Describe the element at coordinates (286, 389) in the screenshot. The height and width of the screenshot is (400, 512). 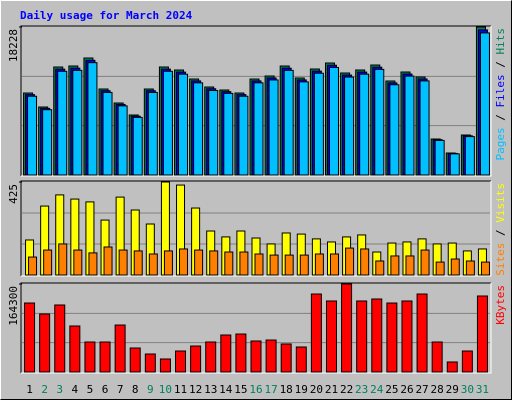
I see `x-tick-label: 18` at that location.